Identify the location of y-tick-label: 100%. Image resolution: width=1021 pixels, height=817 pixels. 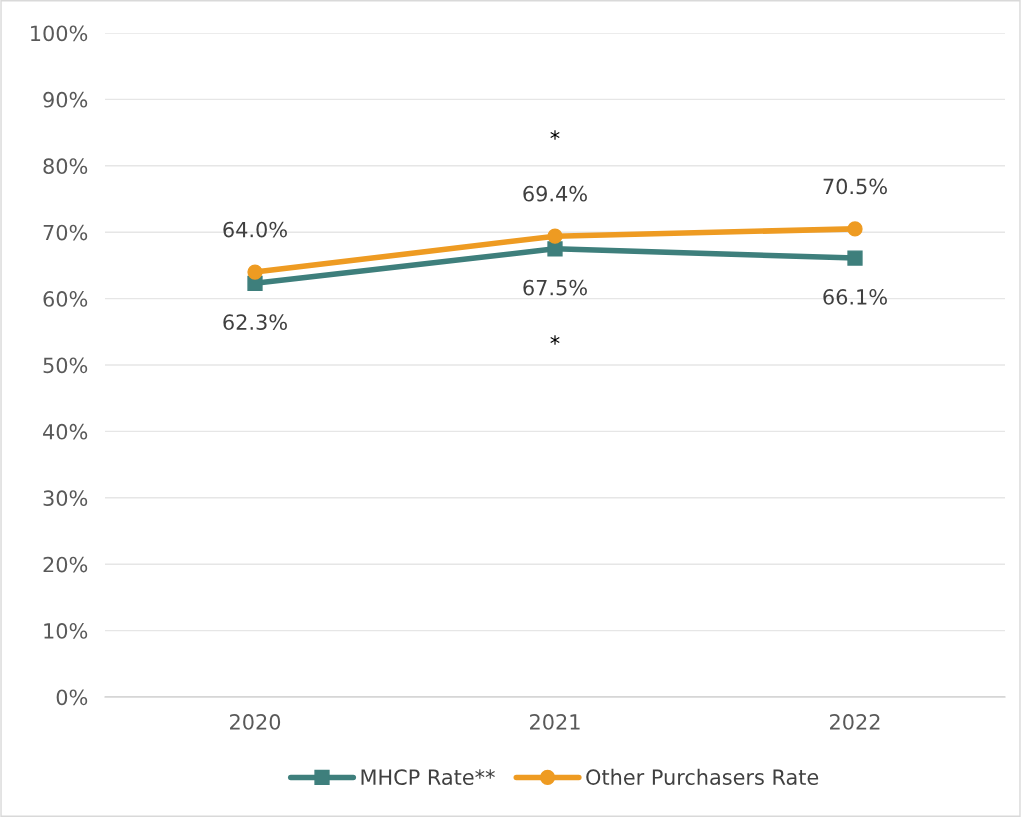
(59, 33).